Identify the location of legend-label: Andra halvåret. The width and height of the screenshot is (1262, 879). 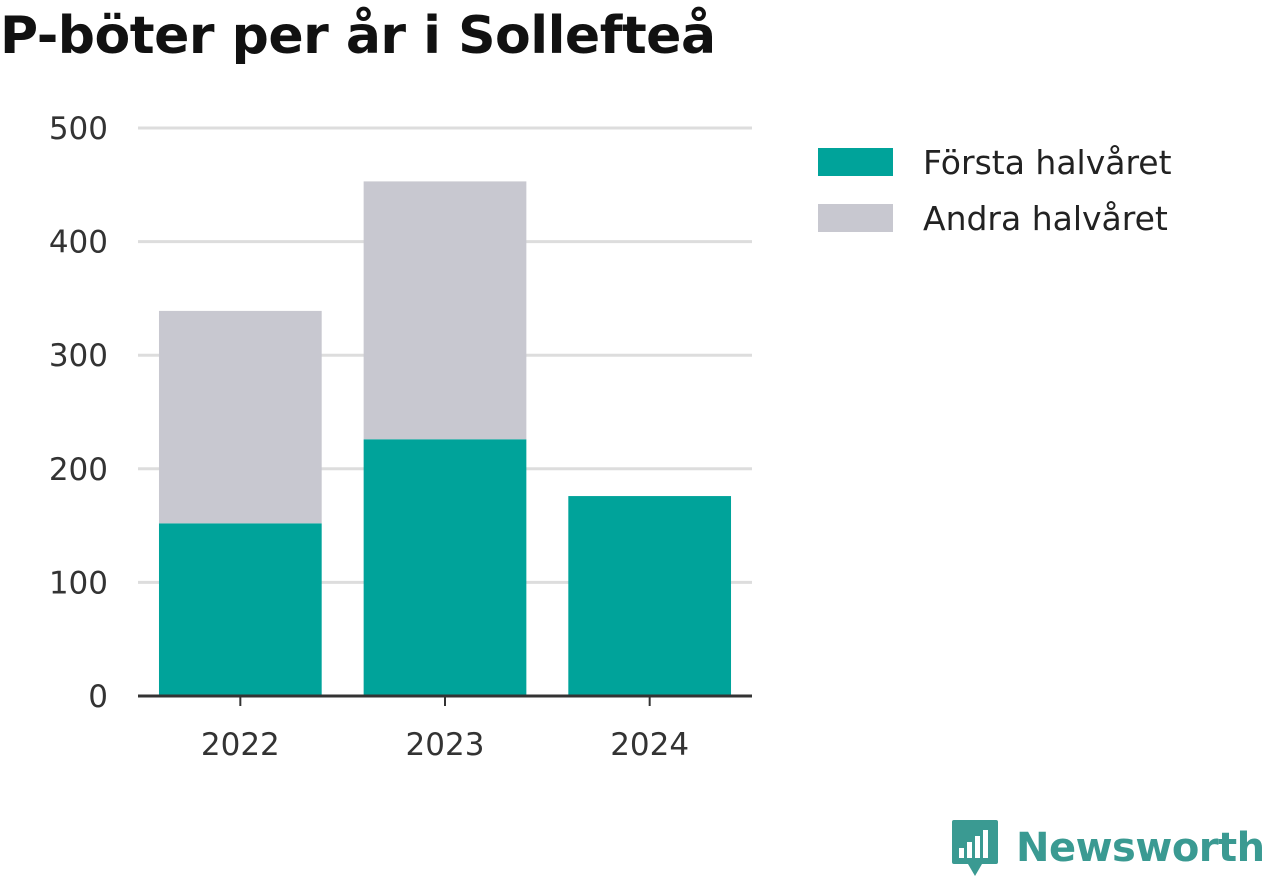
(1045, 218).